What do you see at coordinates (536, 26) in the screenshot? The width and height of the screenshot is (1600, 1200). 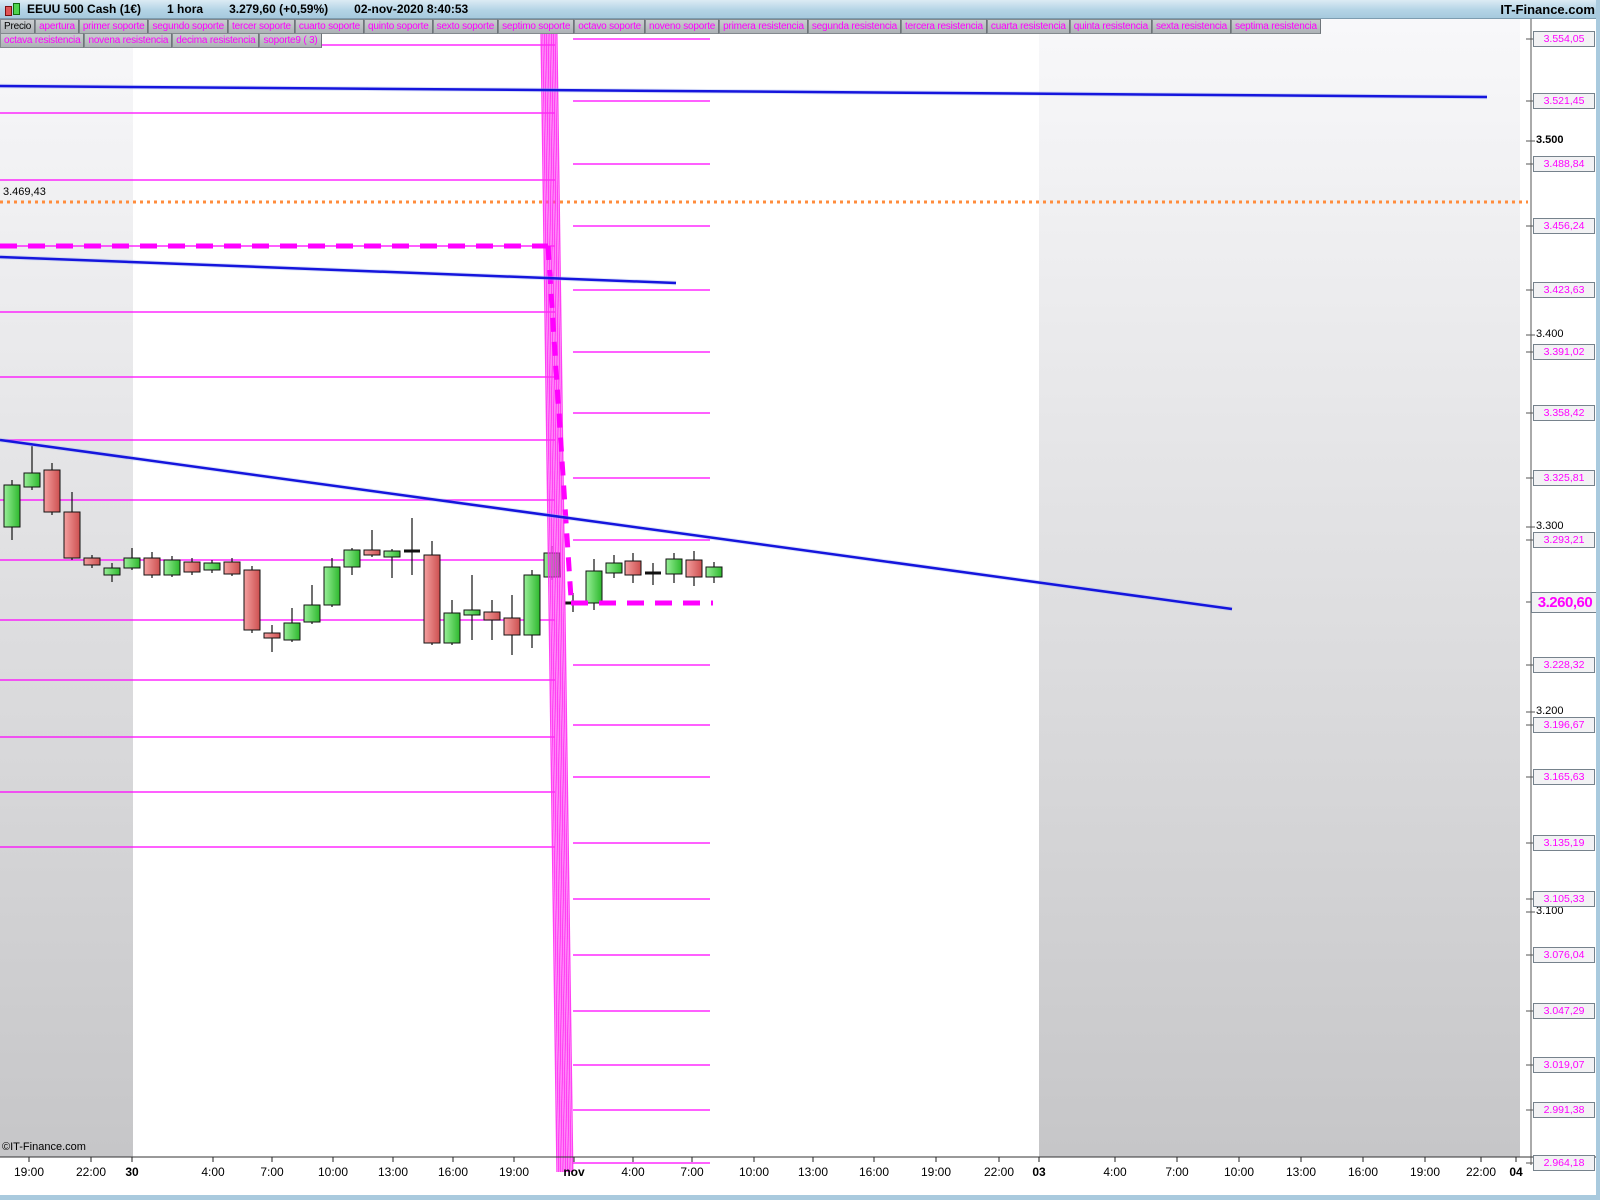 I see `legend-item-septimo-soporte: septimo soporte` at bounding box center [536, 26].